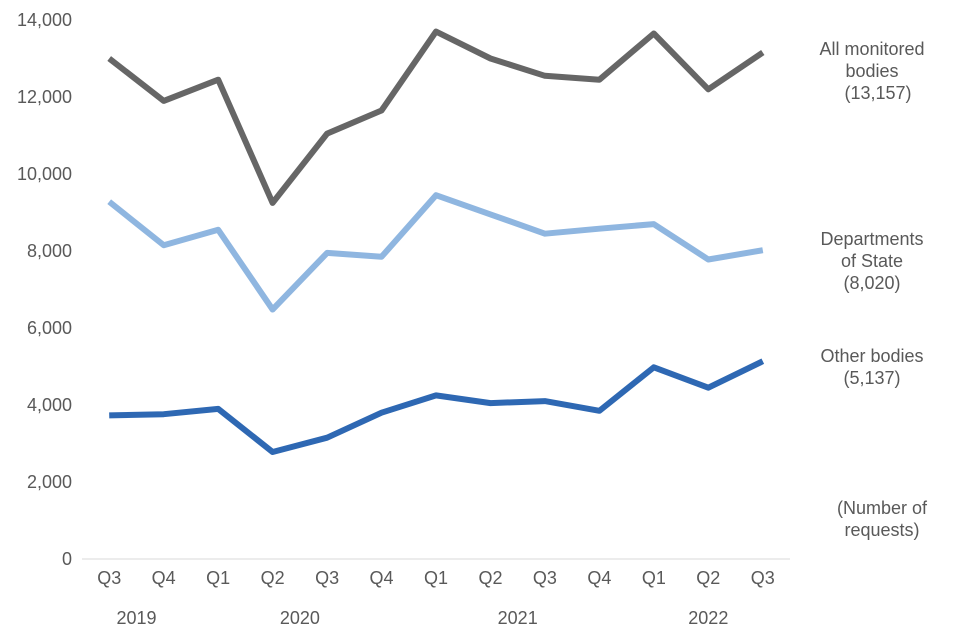  Describe the element at coordinates (871, 49) in the screenshot. I see `series-label: All monitored` at that location.